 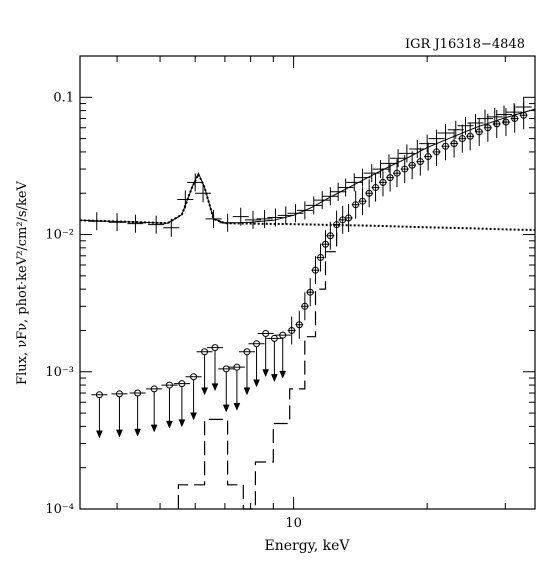 I want to click on y-tick-label: 10⁻³, so click(x=59, y=372).